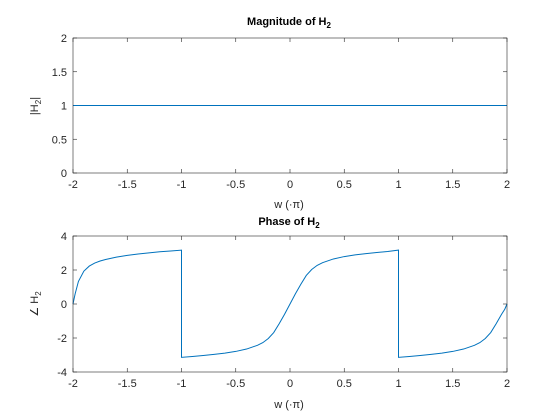 This screenshot has height=420, width=560. What do you see at coordinates (73, 185) in the screenshot?
I see `magnitude-xtick-label: -2` at bounding box center [73, 185].